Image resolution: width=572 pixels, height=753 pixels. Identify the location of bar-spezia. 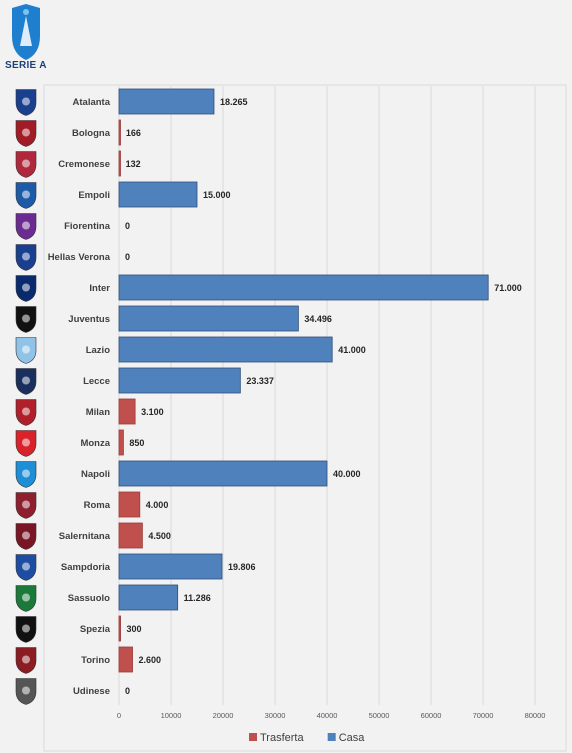
(119, 628).